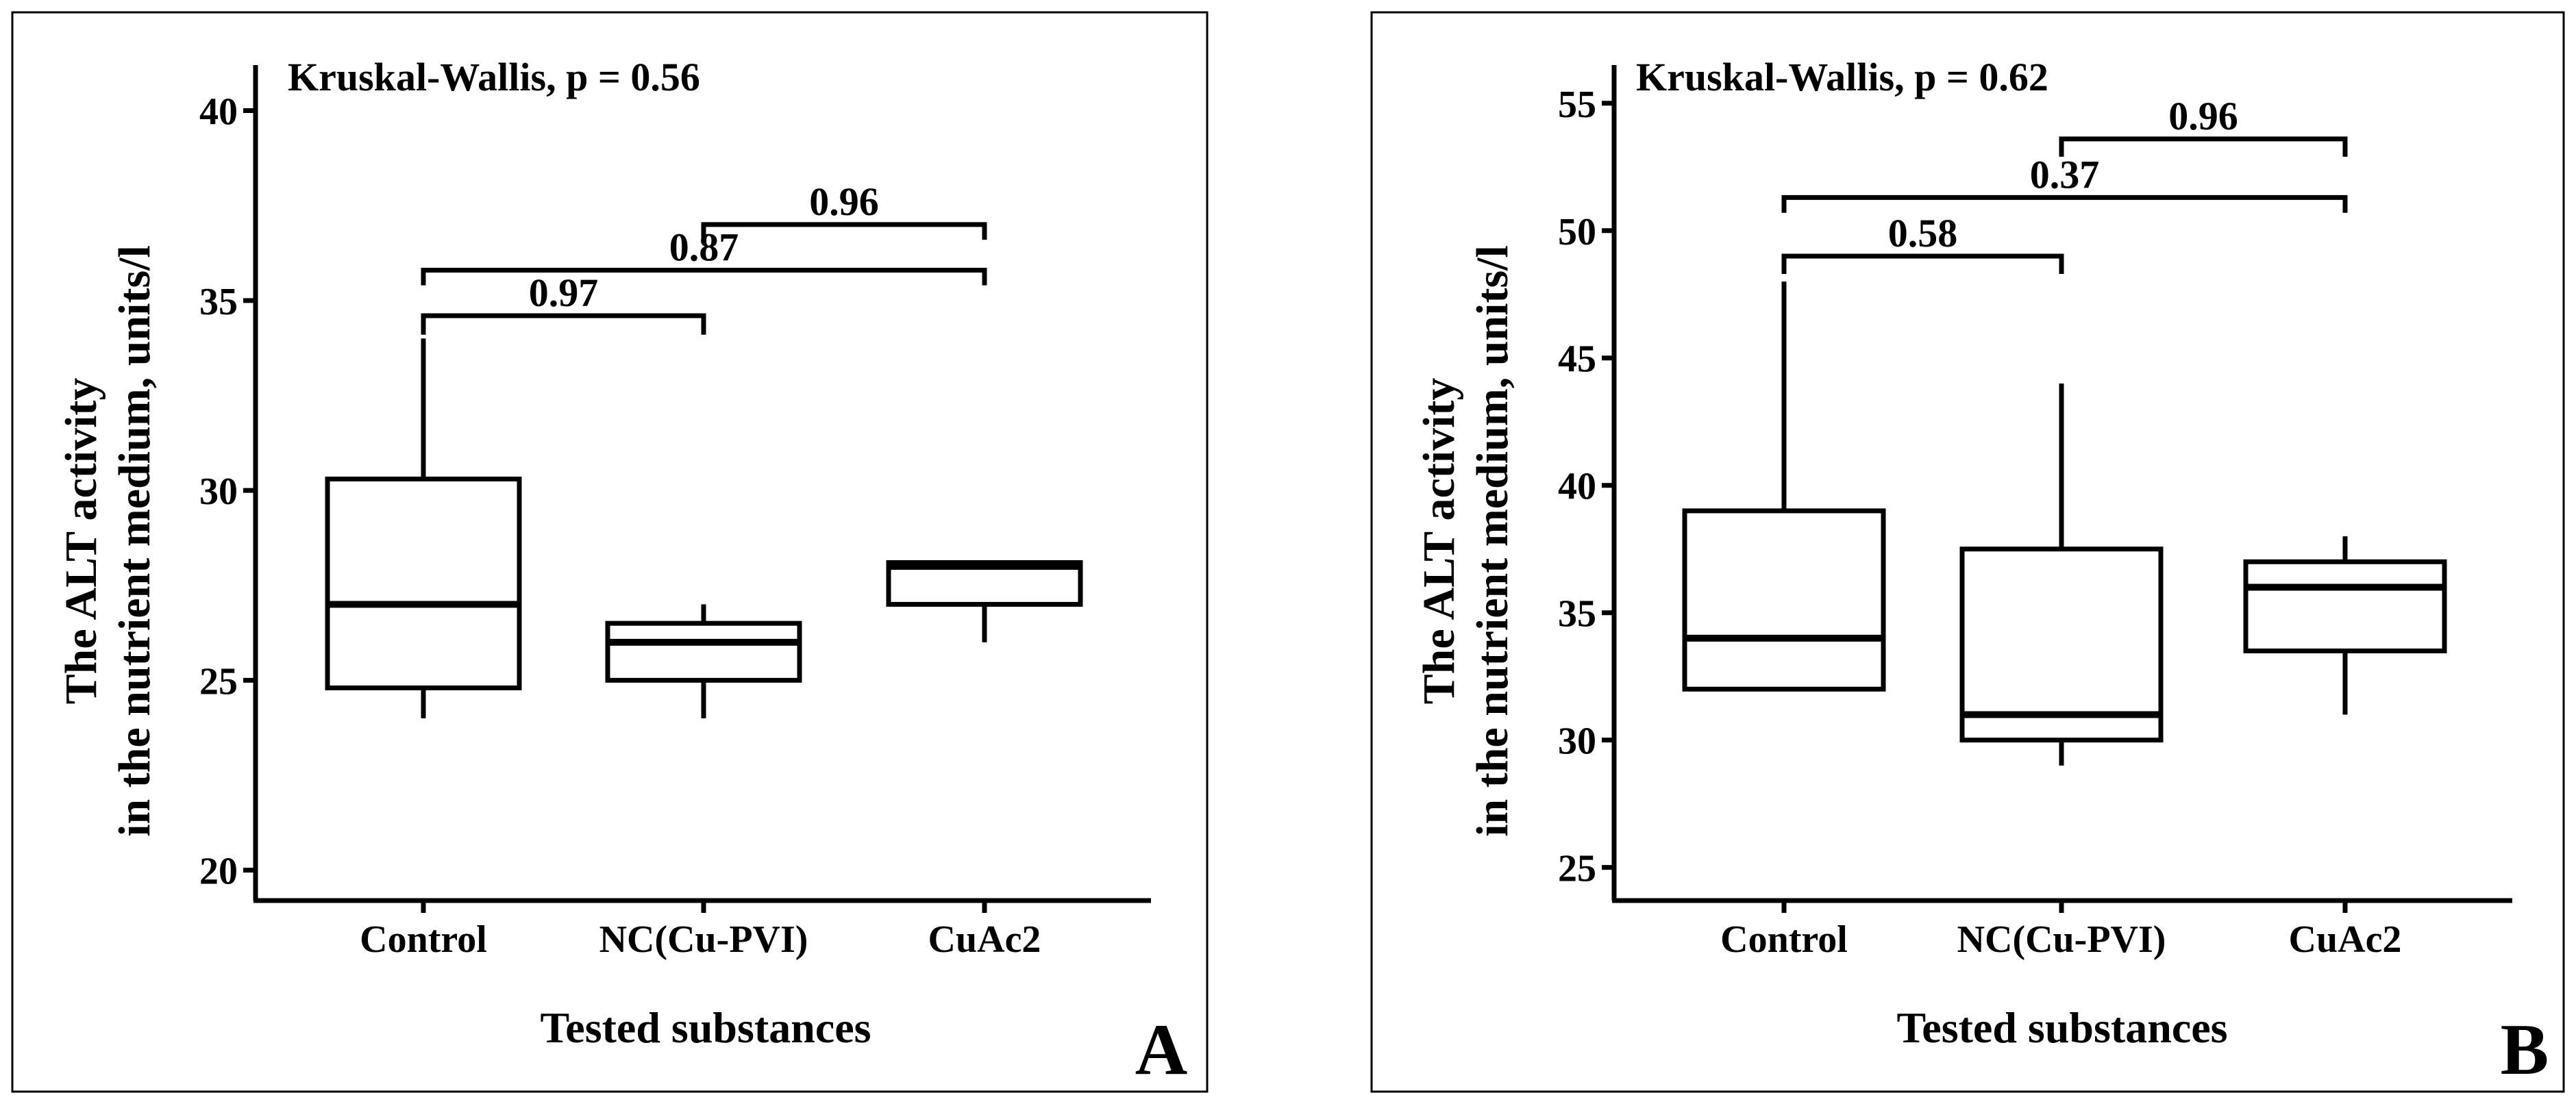  I want to click on panel-a-y-tick-label-40: 40, so click(218, 112).